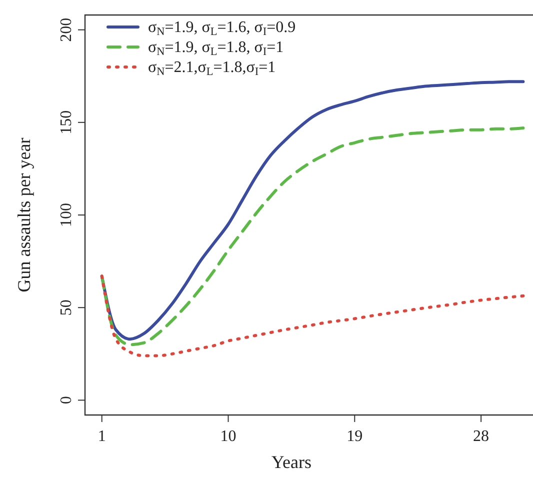 This screenshot has height=477, width=533. Describe the element at coordinates (24, 215) in the screenshot. I see `y-axis-title: Gun assaults per year` at that location.